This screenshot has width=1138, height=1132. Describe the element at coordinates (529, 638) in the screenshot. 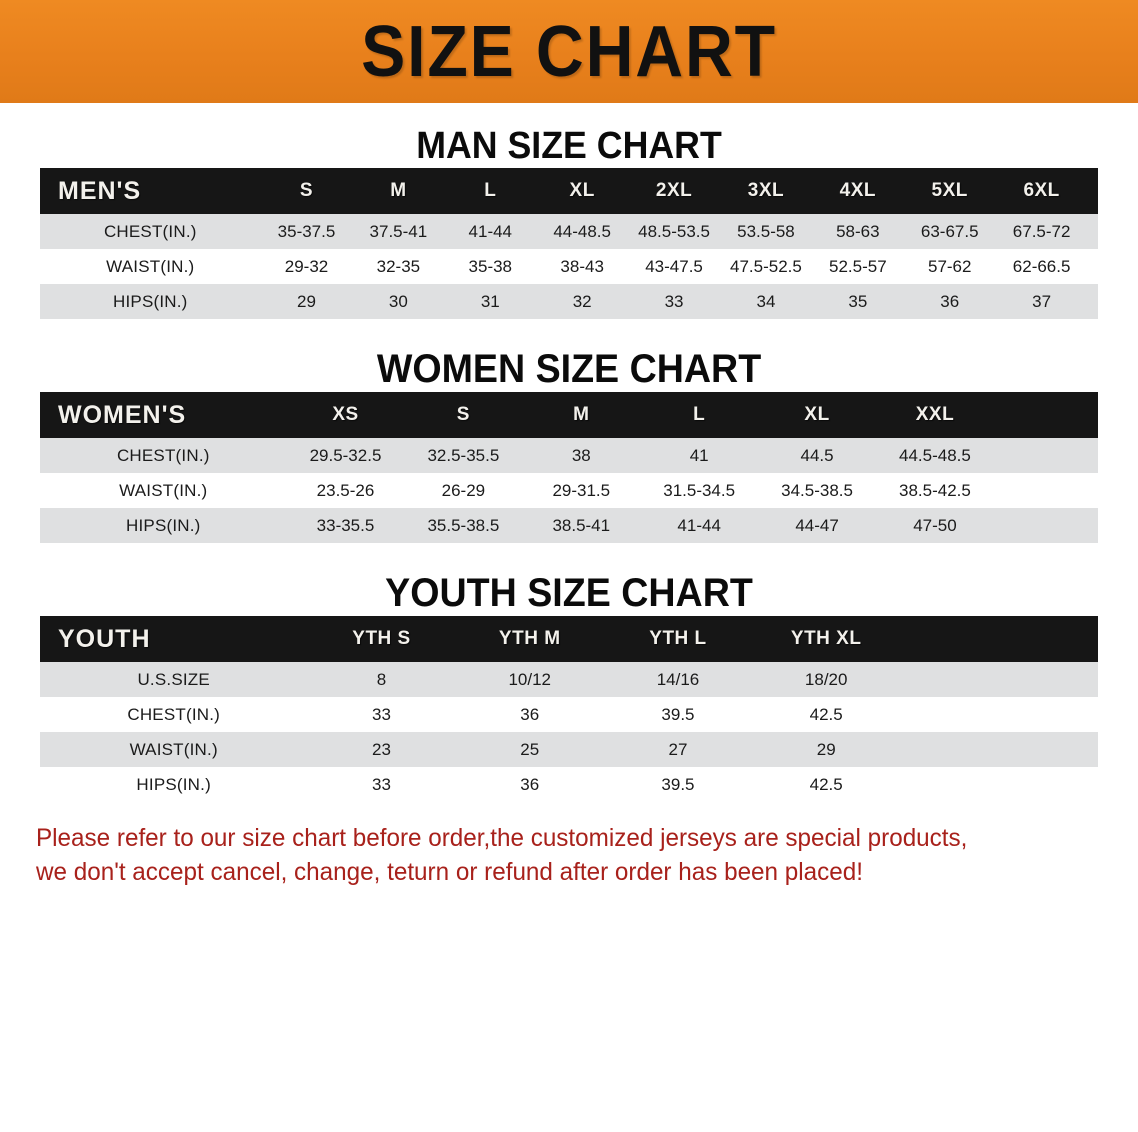

I see `youth-column-header: YTH M` at that location.